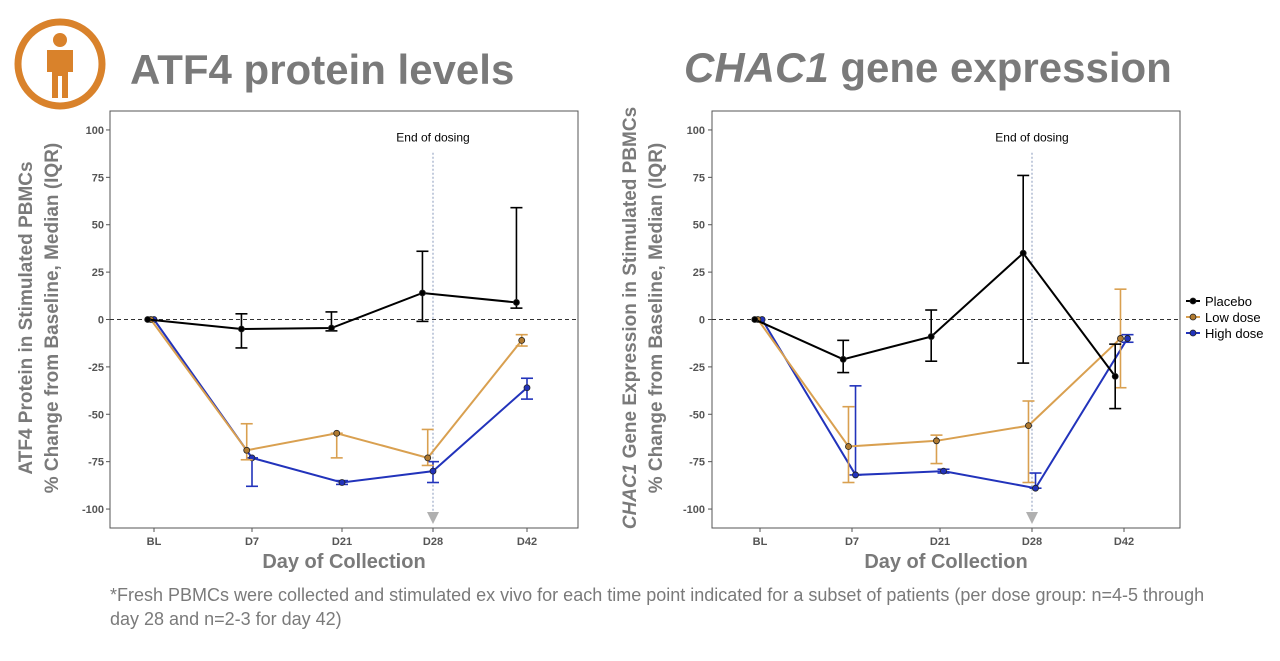 The image size is (1280, 661). I want to click on person-icon-ring, so click(60, 64).